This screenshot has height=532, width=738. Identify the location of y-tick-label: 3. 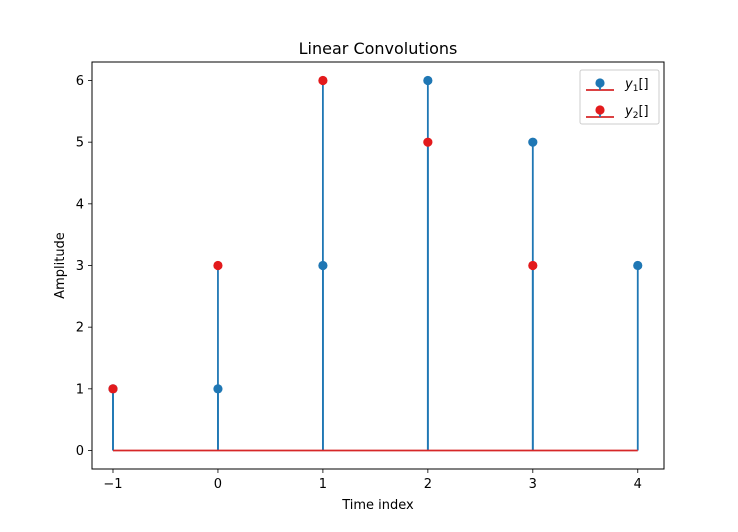
(80, 266).